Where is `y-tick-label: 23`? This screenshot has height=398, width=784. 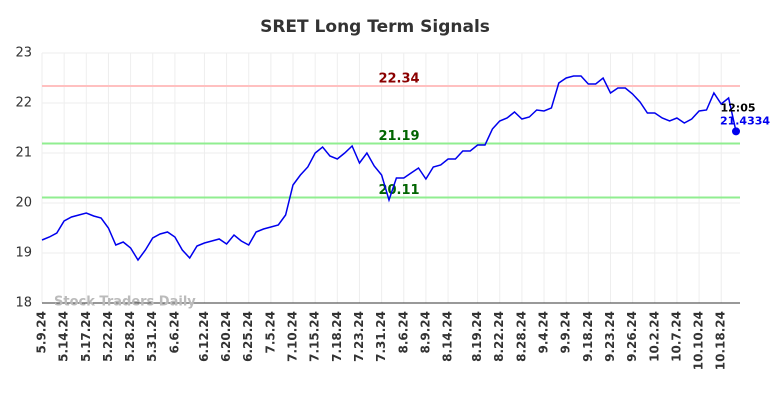
y-tick-label: 23 is located at coordinates (23, 53).